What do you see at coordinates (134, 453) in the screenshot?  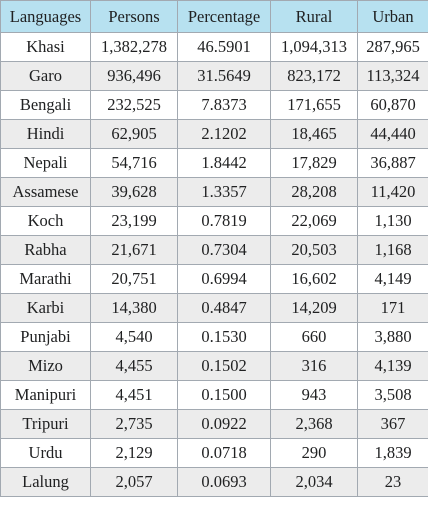 I see `persons-cell: 2,129` at bounding box center [134, 453].